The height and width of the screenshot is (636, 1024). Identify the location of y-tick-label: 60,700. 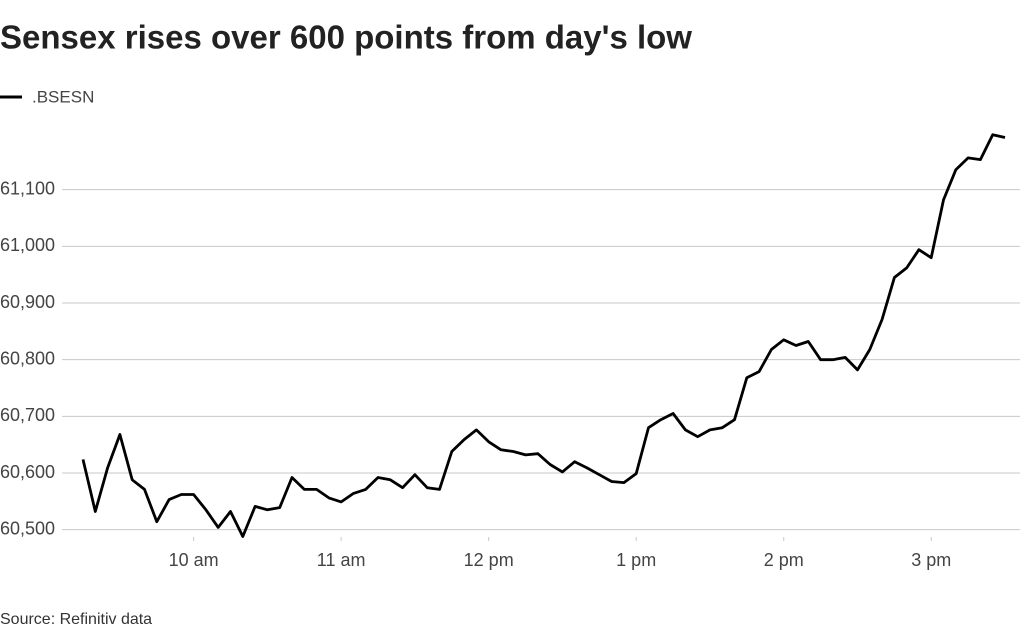
(27, 415).